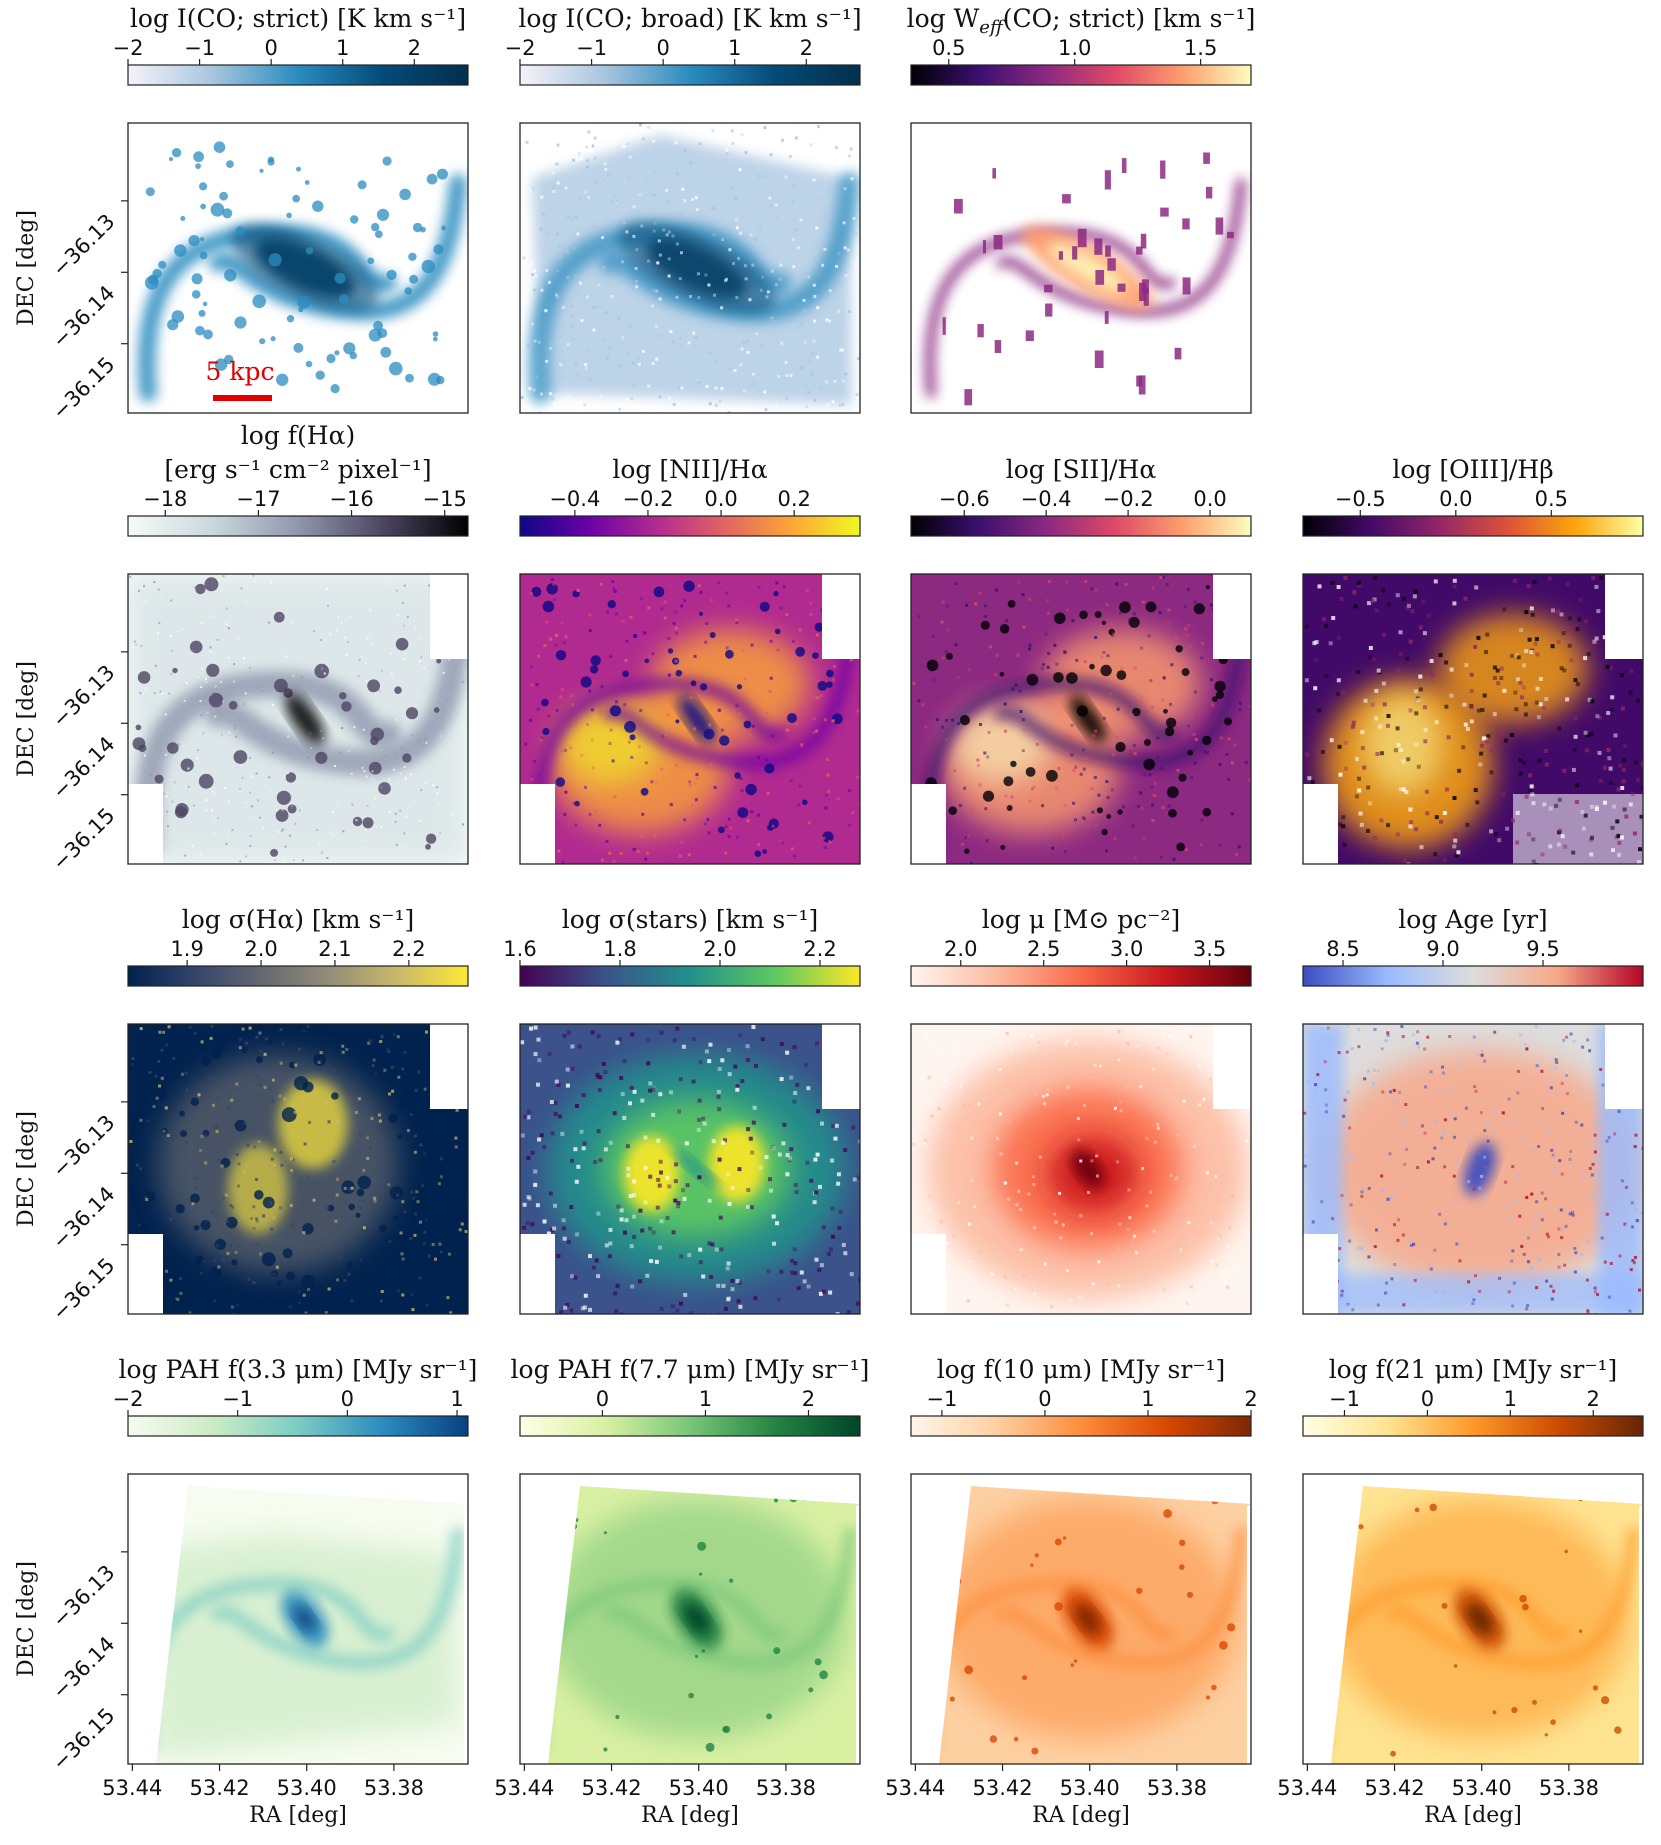  Describe the element at coordinates (298, 18) in the screenshot. I see `panel-title: log I(CO; strict) [K km s⁻¹]` at that location.